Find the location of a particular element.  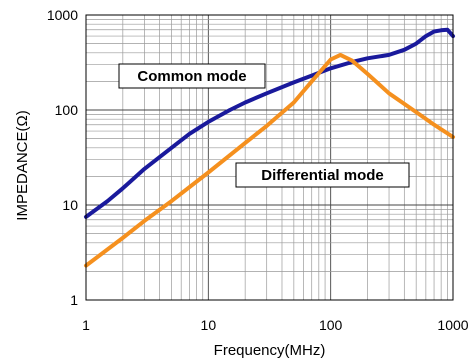

differential-mode-label-box is located at coordinates (322, 175).